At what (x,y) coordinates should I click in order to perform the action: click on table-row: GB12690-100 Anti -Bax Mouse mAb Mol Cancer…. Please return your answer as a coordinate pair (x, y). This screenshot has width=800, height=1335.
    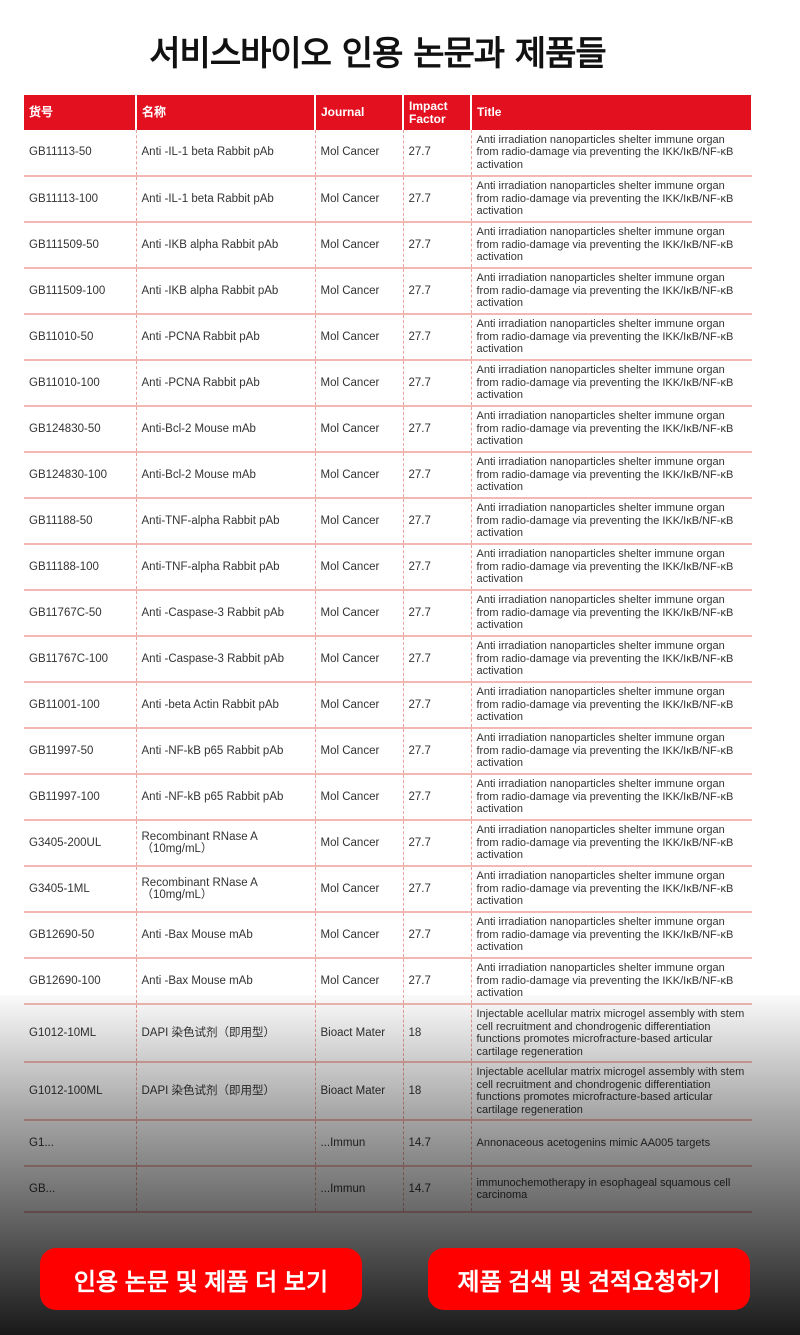
    Looking at the image, I should click on (388, 981).